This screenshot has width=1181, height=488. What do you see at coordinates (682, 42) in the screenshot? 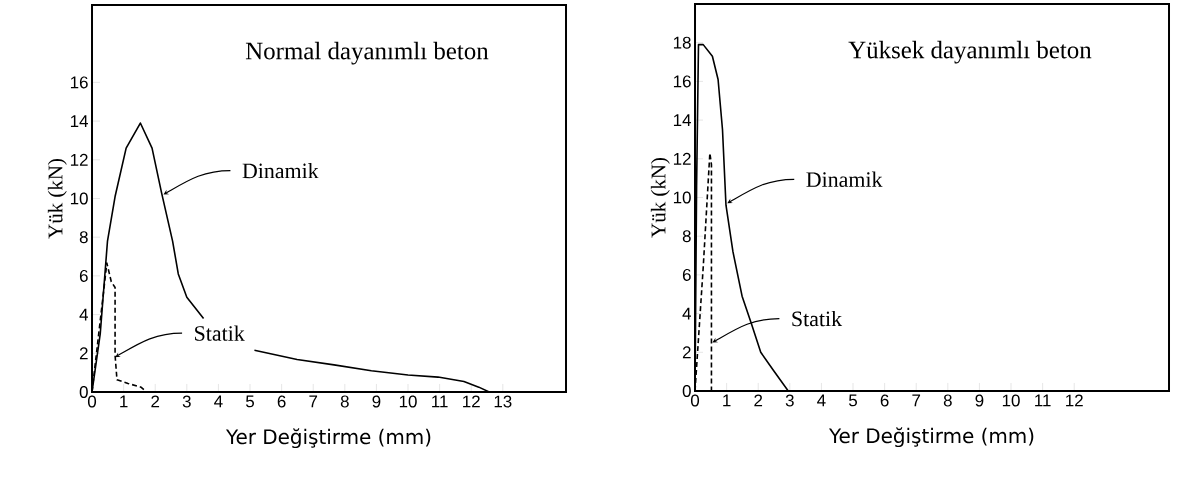
I see `y-tick-label: 18` at bounding box center [682, 42].